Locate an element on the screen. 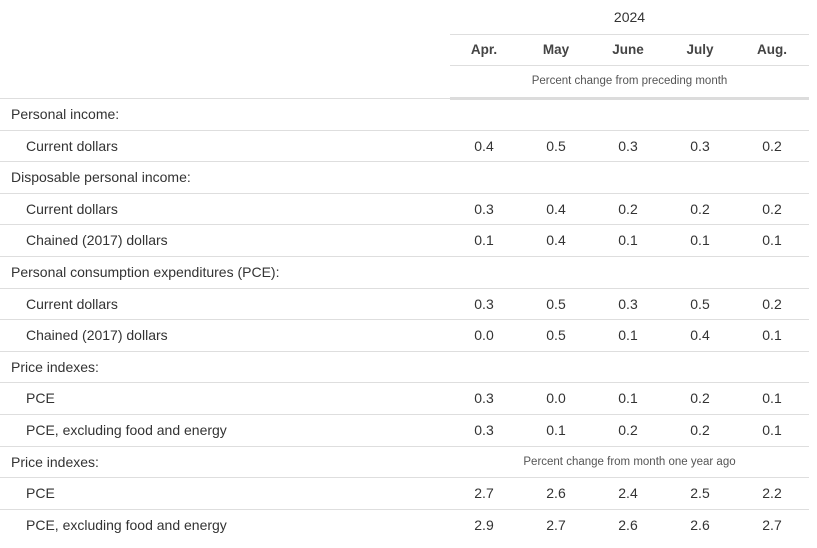  month-header: July is located at coordinates (700, 49).